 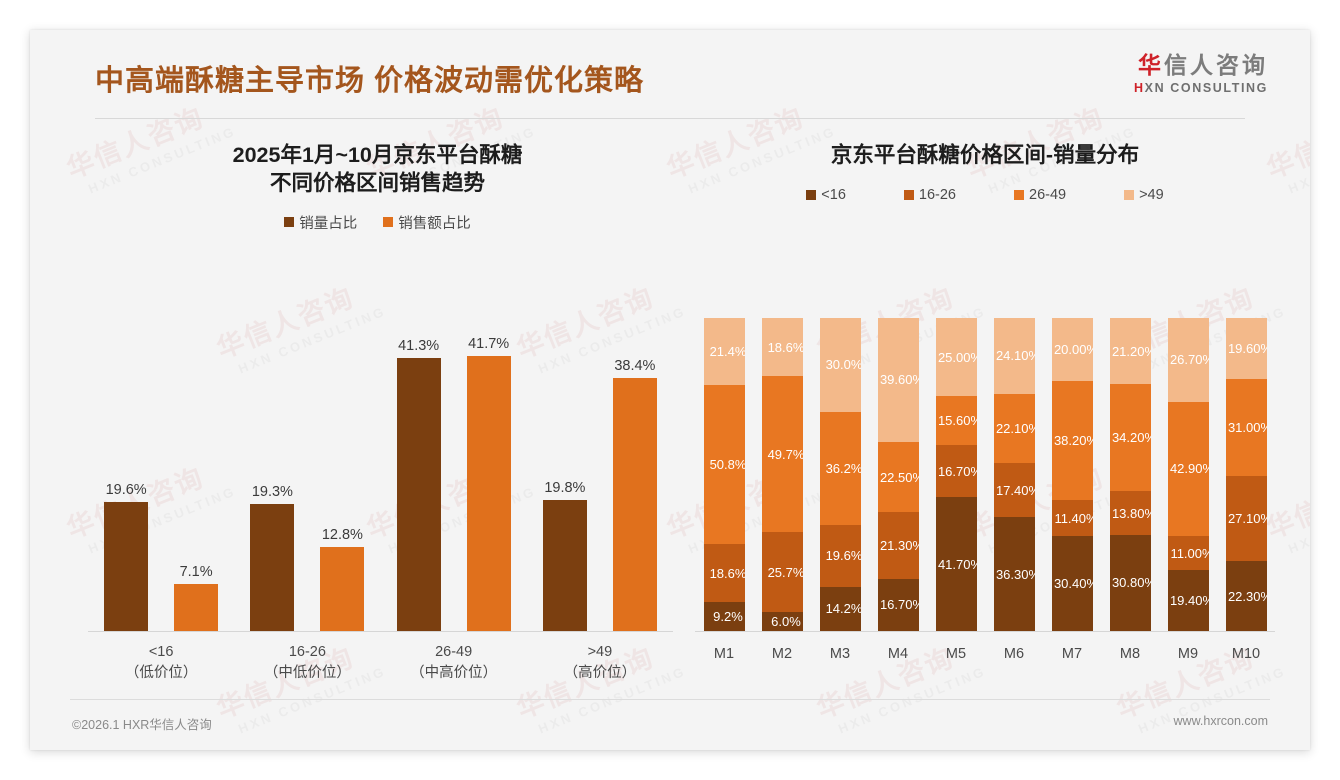 I want to click on stacked-bar-column: 21.4% 50.8% 18.6% 9.2%, so click(x=724, y=474).